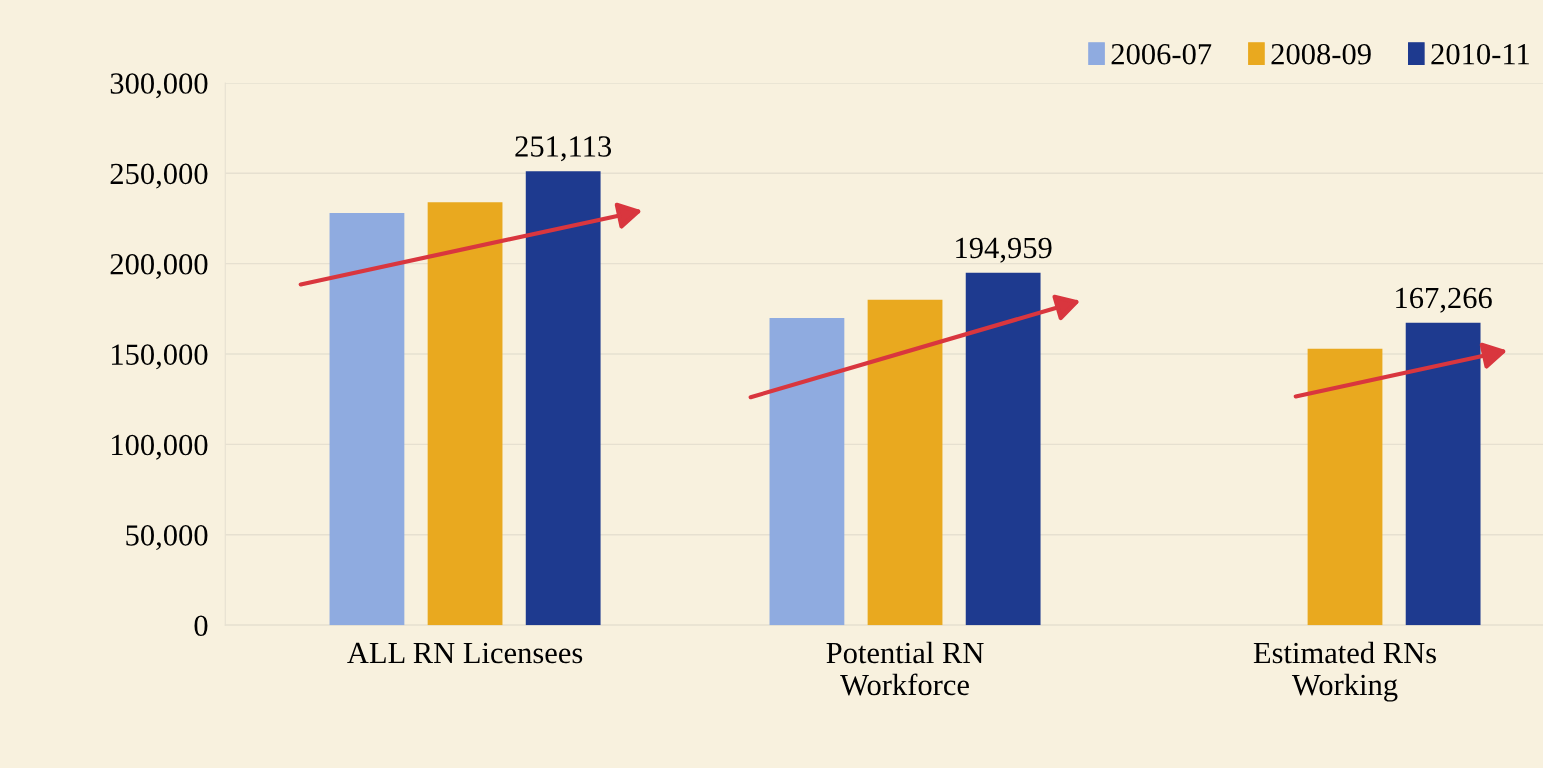 This screenshot has height=768, width=1543. What do you see at coordinates (201, 626) in the screenshot?
I see `y-tick-label: 0` at bounding box center [201, 626].